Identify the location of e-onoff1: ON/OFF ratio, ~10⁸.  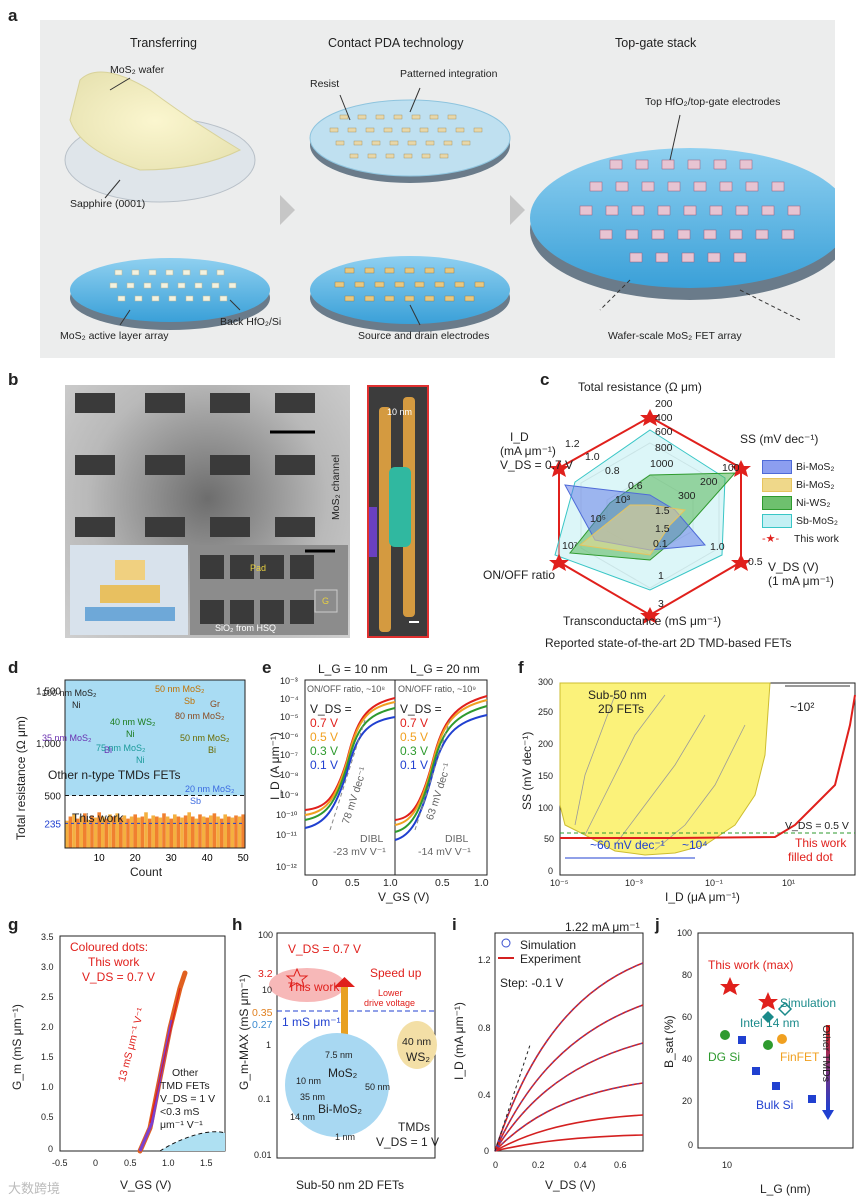
(346, 689).